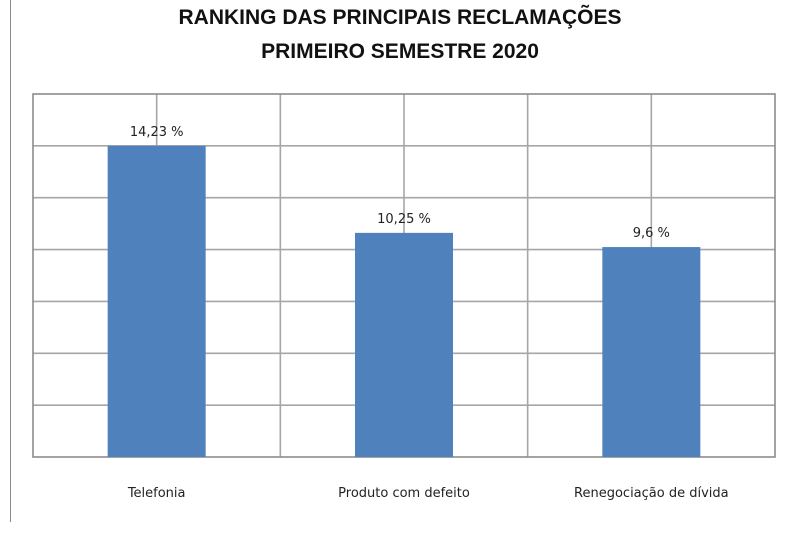 The image size is (800, 534). Describe the element at coordinates (400, 183) in the screenshot. I see `data-labels: 14,23 % 10,25 % 9,6 %` at that location.